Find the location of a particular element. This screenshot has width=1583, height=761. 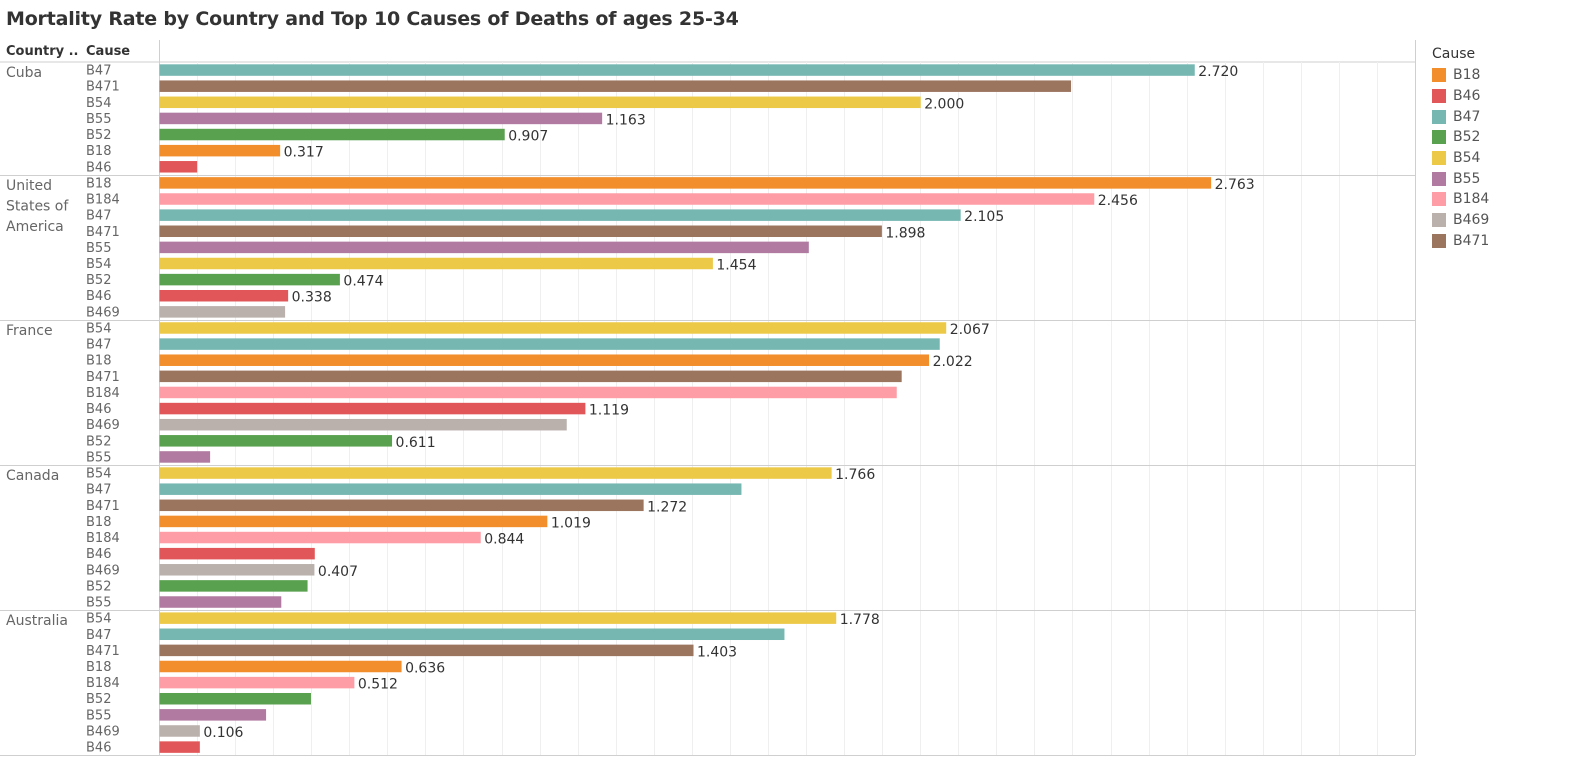

country-label: United is located at coordinates (29, 186).